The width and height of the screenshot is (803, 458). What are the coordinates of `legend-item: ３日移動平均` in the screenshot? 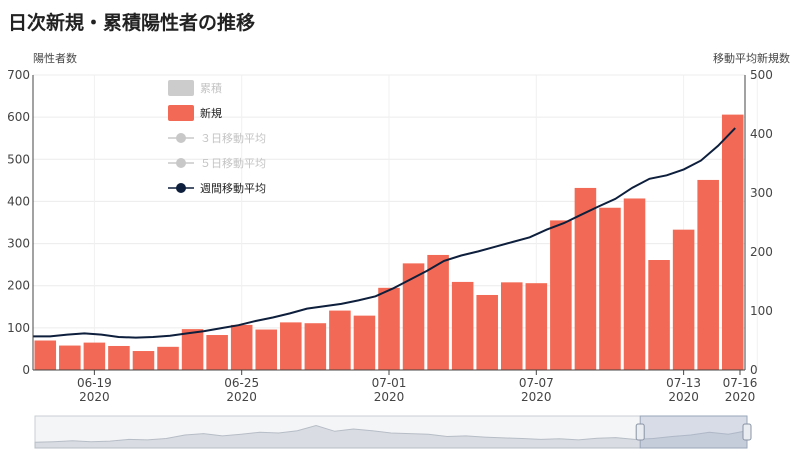 It's located at (217, 138).